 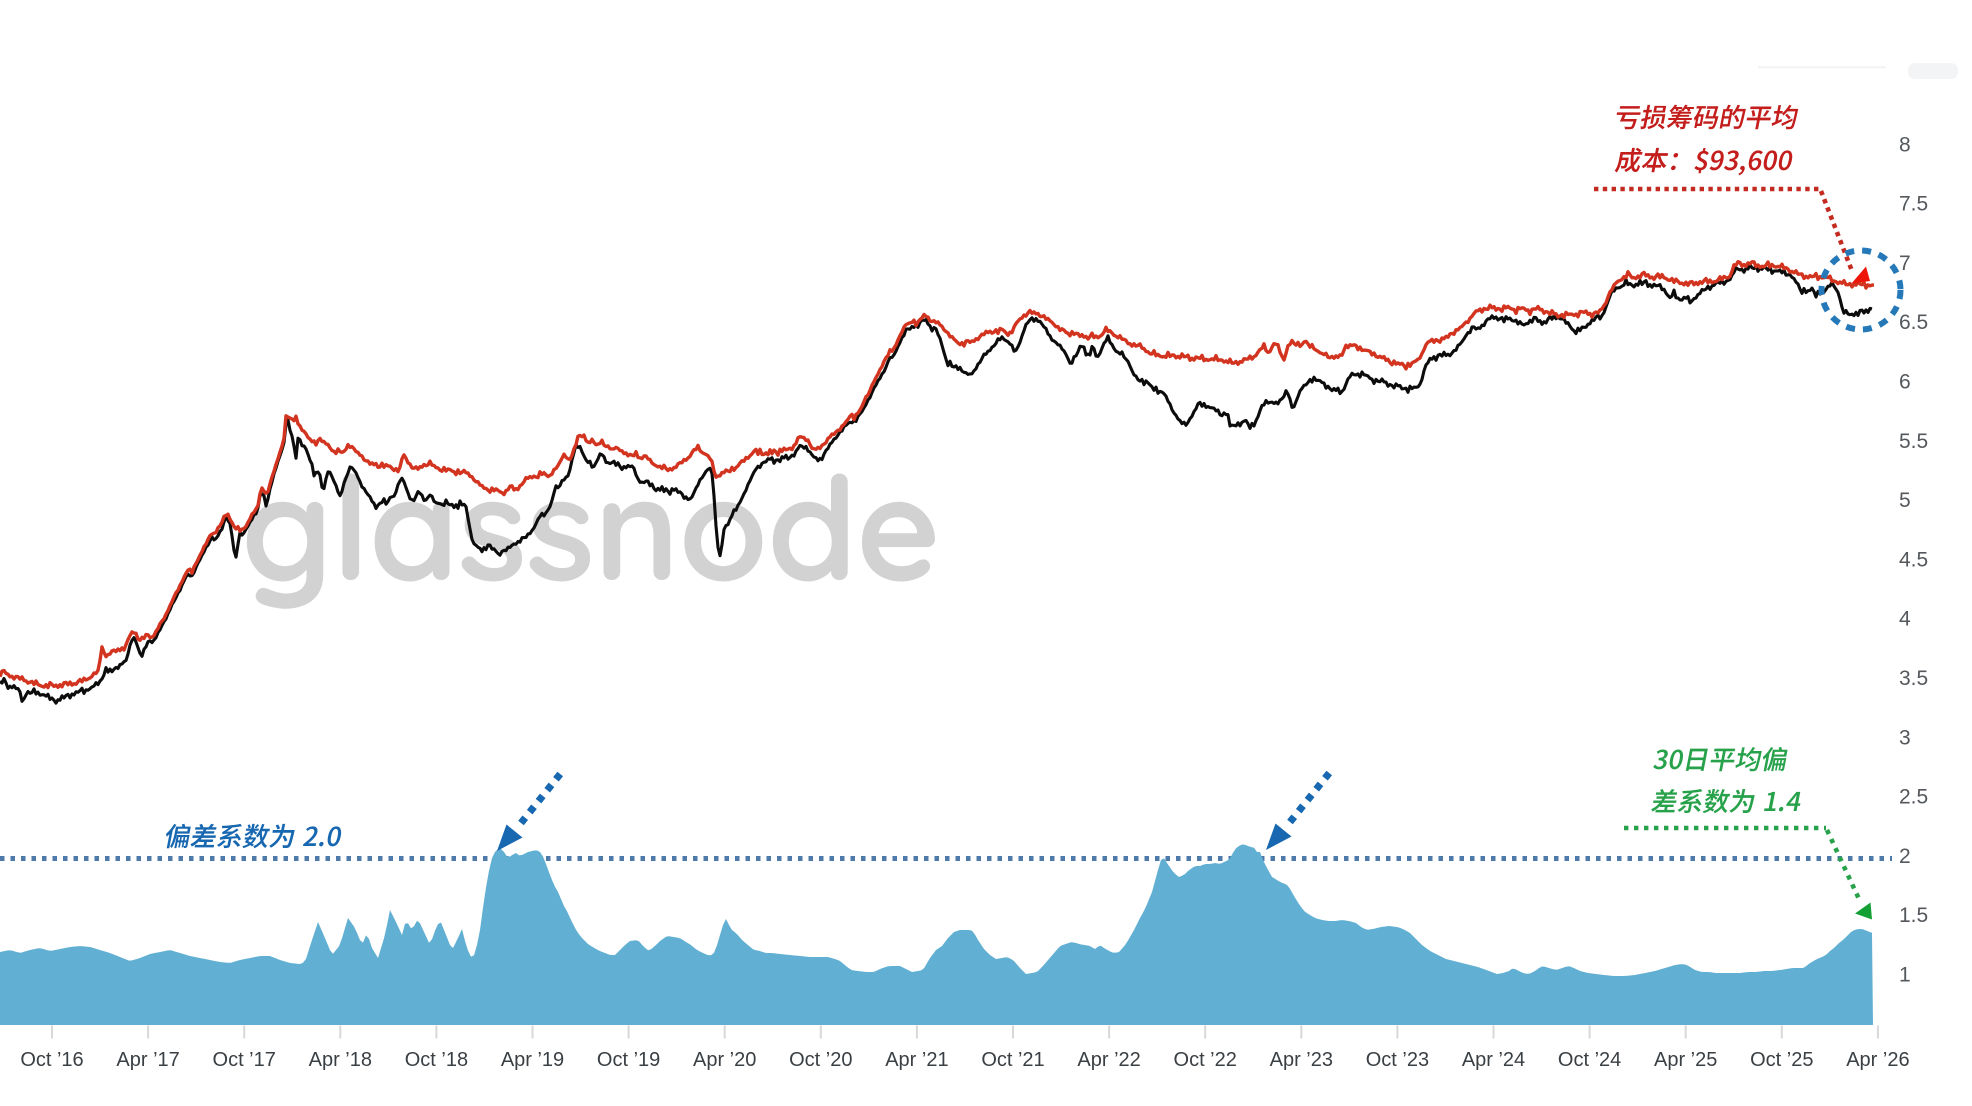 What do you see at coordinates (1905, 619) in the screenshot?
I see `svg-text: 4` at bounding box center [1905, 619].